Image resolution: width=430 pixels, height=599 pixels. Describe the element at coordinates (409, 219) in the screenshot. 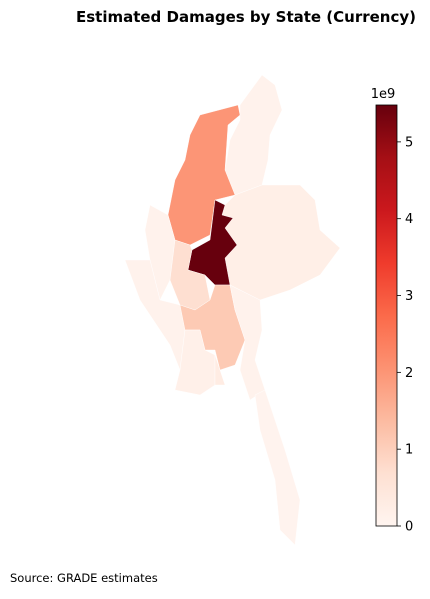

I see `colorbar-tick-label: 4` at that location.